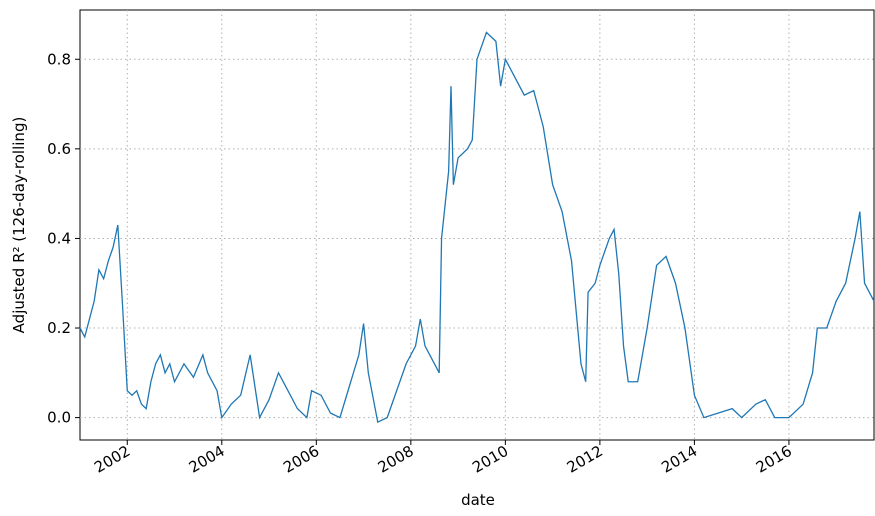 This screenshot has width=875, height=516. I want to click on x-tick-label: 2010, so click(490, 459).